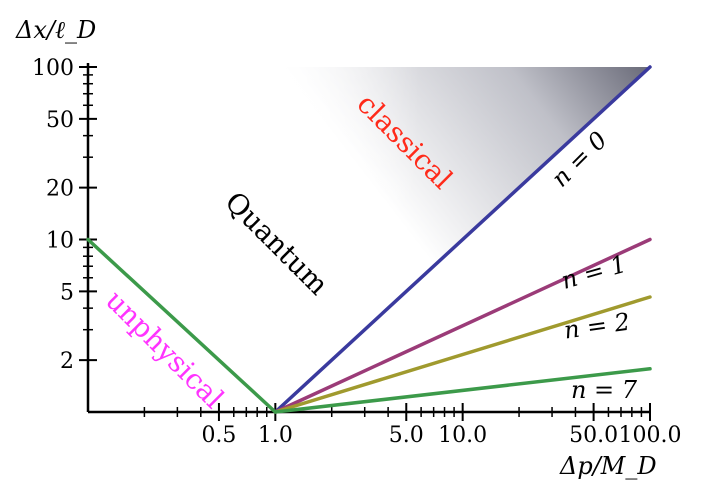 Image resolution: width=706 pixels, height=499 pixels. What do you see at coordinates (60, 241) in the screenshot?
I see `y-tick-label: 10` at bounding box center [60, 241].